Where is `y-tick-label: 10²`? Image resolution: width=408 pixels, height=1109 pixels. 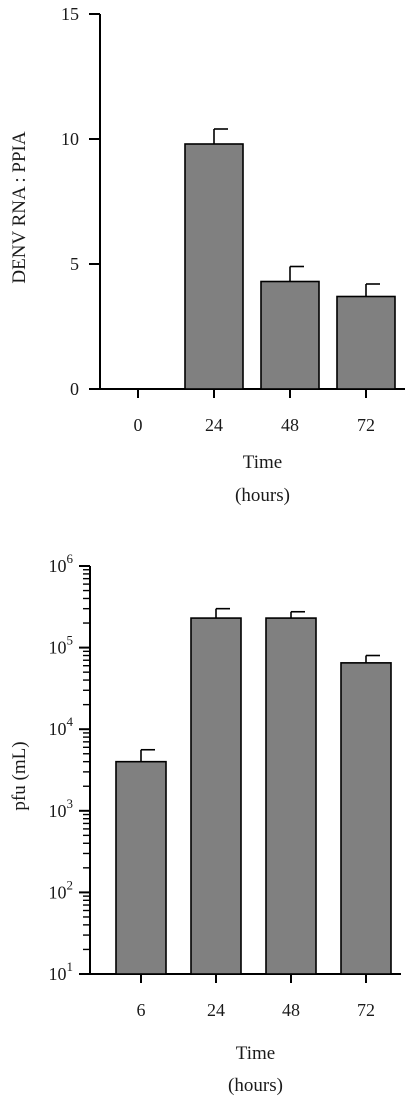
y-tick-label: 10² is located at coordinates (61, 889).